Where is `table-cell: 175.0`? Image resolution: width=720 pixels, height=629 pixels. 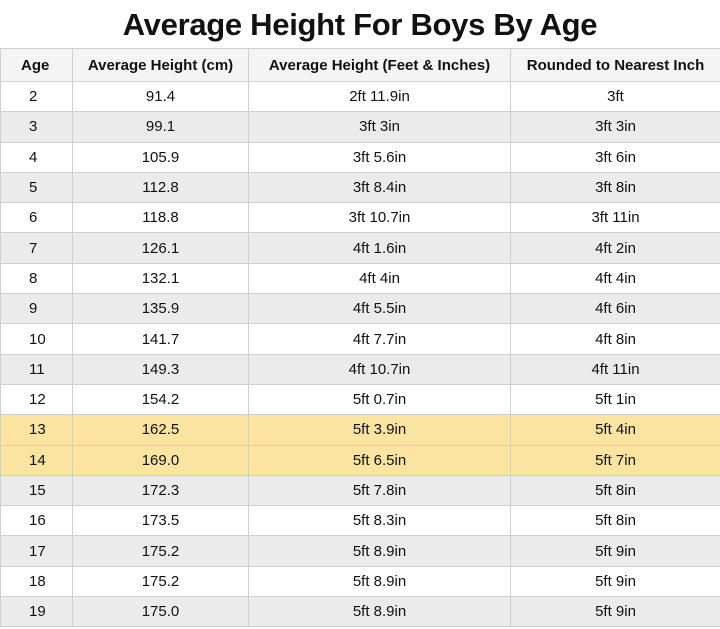 table-cell: 175.0 is located at coordinates (160, 612).